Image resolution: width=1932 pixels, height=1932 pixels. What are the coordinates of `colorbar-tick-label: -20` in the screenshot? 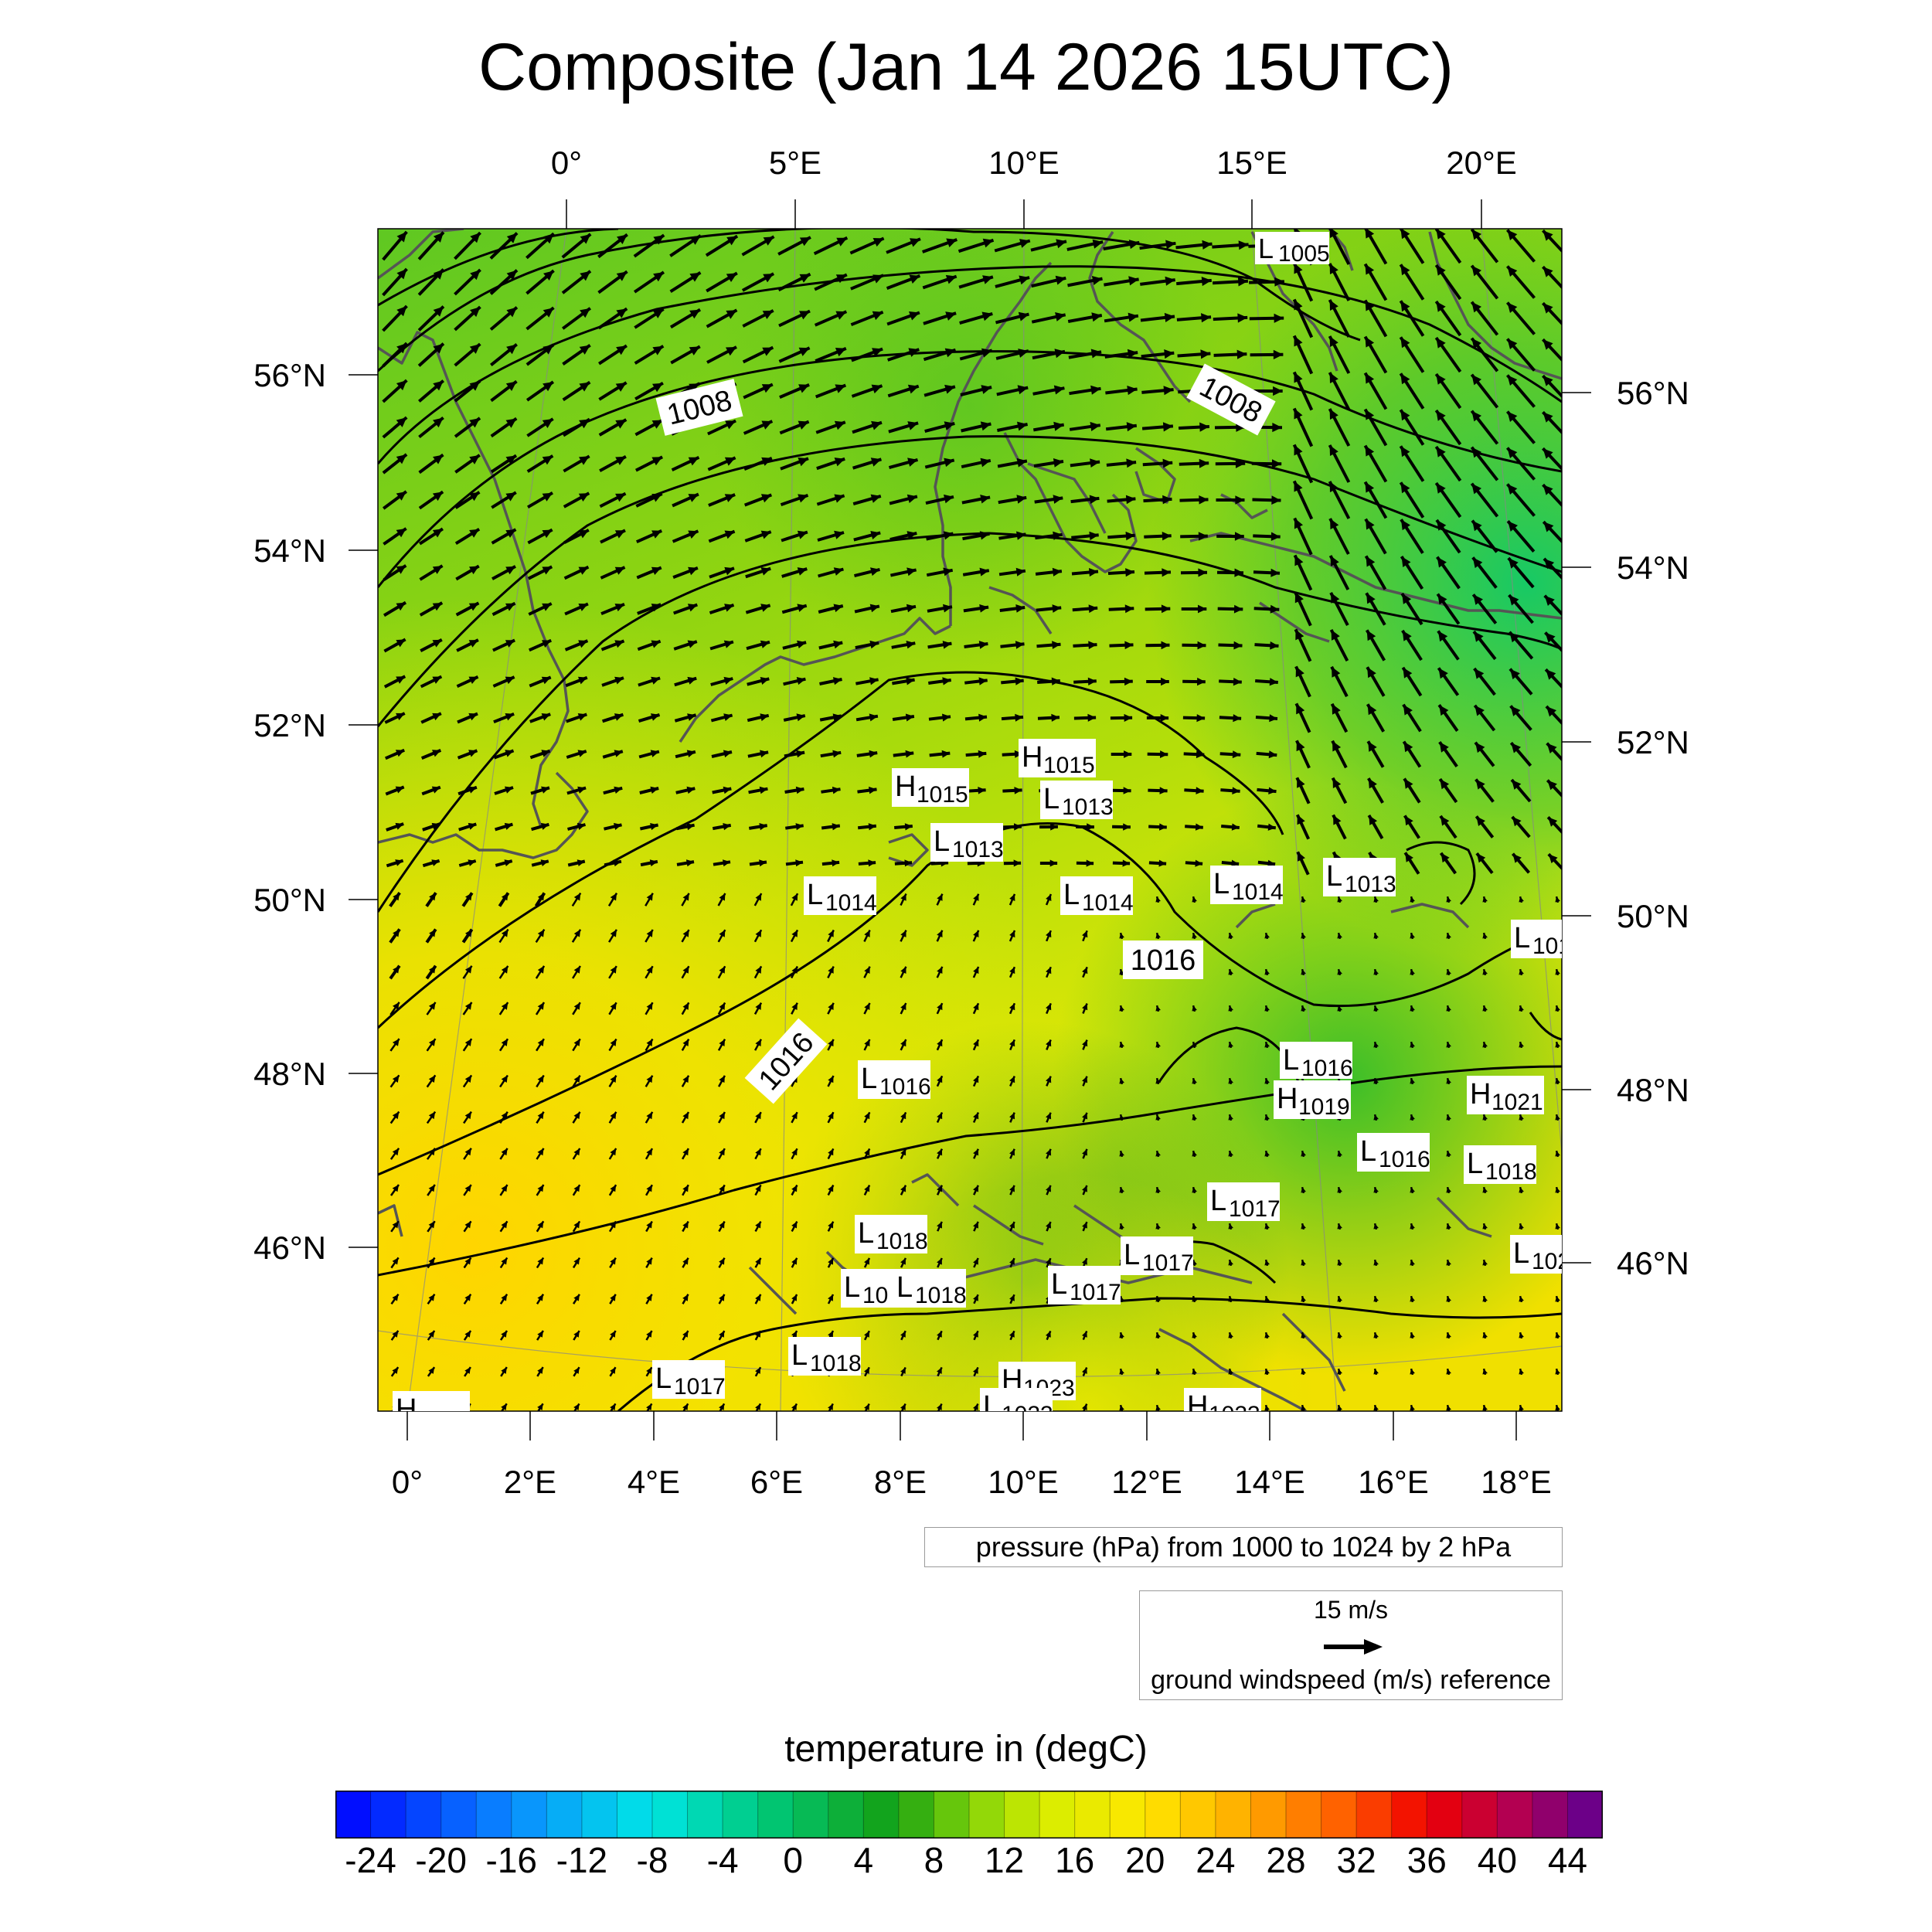 It's located at (441, 1860).